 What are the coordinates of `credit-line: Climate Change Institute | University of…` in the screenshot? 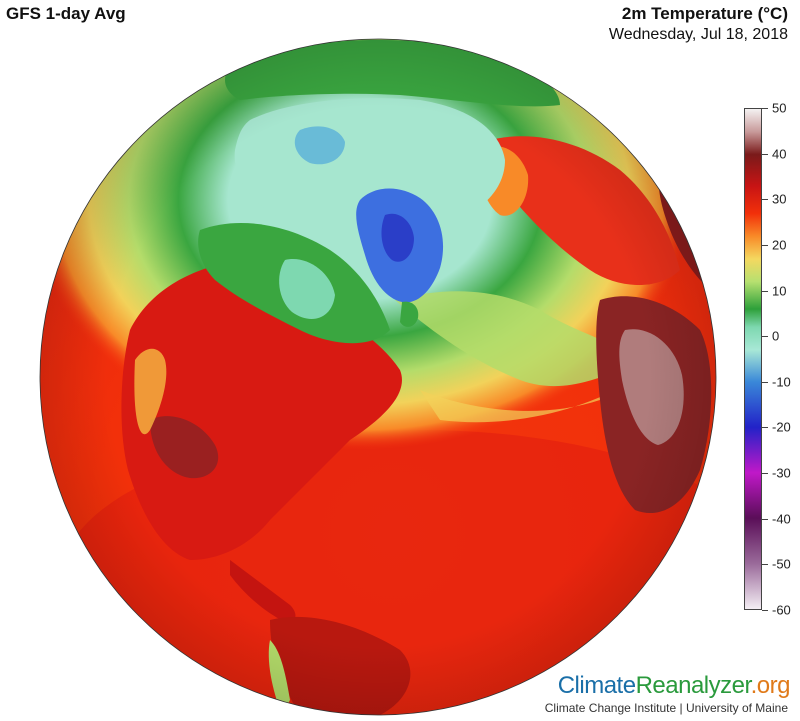 It's located at (666, 708).